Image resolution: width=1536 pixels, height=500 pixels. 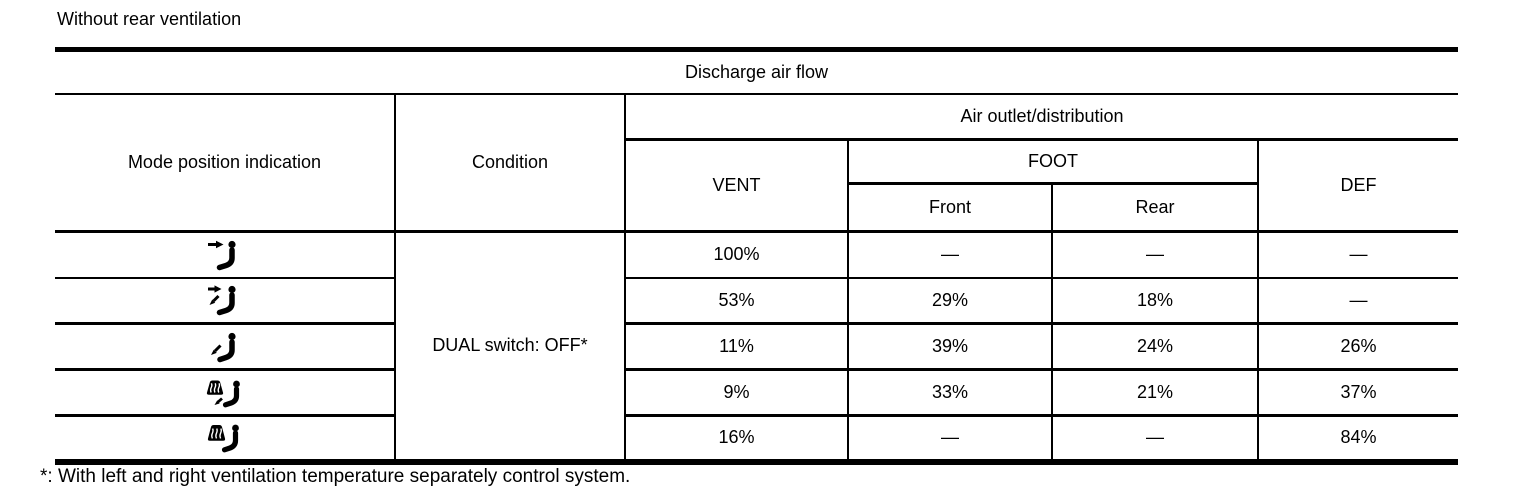 I want to click on vent-value: 16%, so click(x=736, y=438).